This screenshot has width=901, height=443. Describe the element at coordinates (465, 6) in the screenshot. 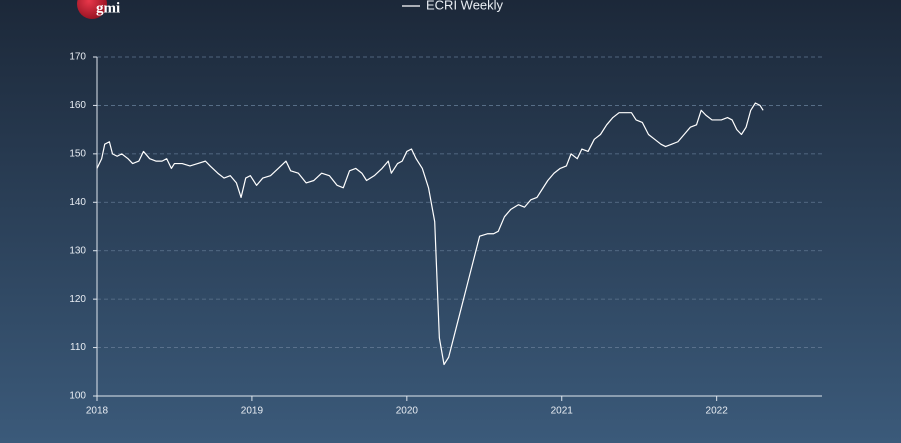

I see `legend-label: ECRI Weekly` at that location.